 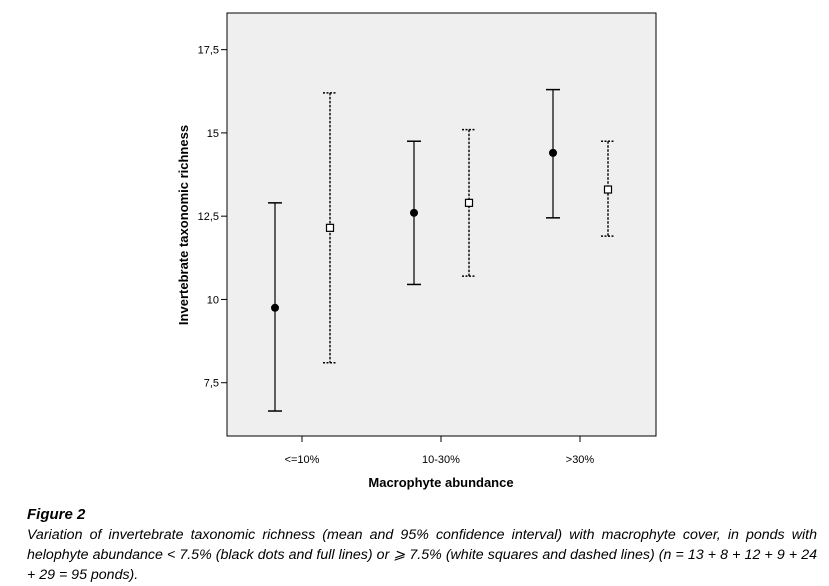 I want to click on y-tick-label: 17,5, so click(x=208, y=51).